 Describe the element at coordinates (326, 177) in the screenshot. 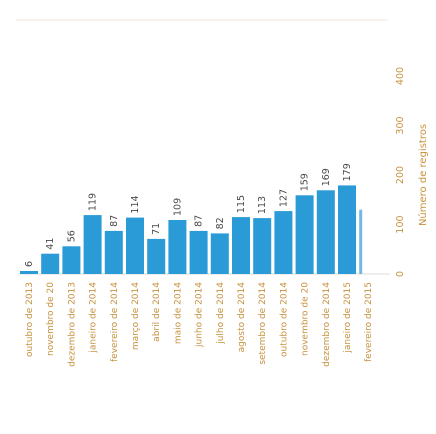

I see `bar-value-label: 169` at that location.